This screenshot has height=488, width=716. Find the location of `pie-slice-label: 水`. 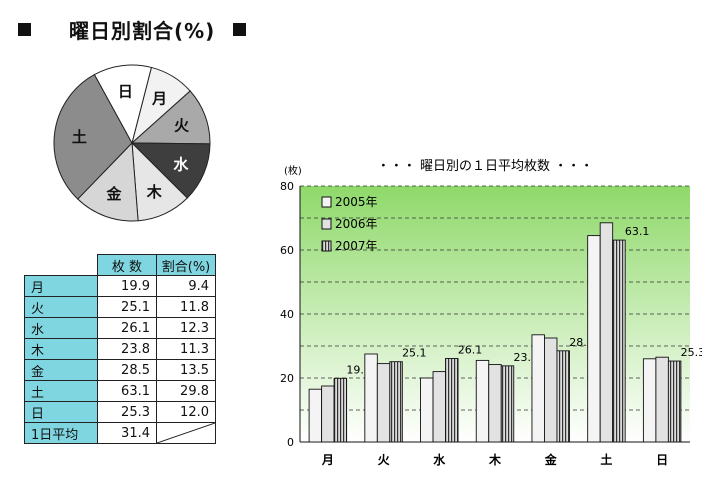

pie-slice-label: 水 is located at coordinates (181, 165).